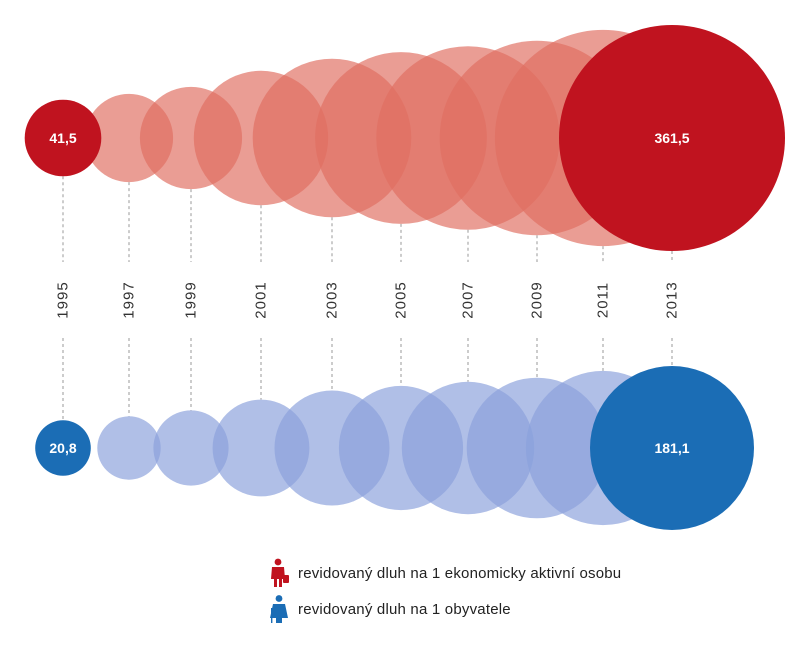 The height and width of the screenshot is (666, 800). I want to click on year-tick-label: 2003, so click(332, 299).